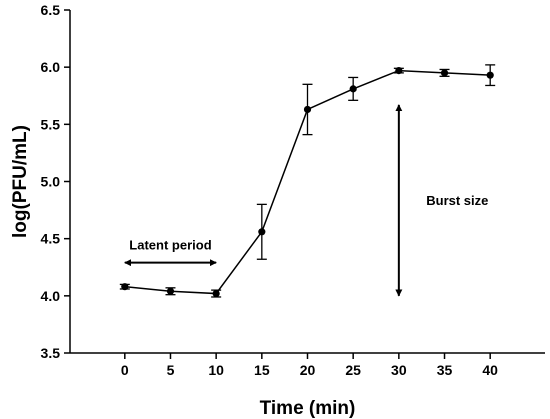 This screenshot has height=419, width=550. Describe the element at coordinates (216, 370) in the screenshot. I see `x-tick-label: 10` at that location.